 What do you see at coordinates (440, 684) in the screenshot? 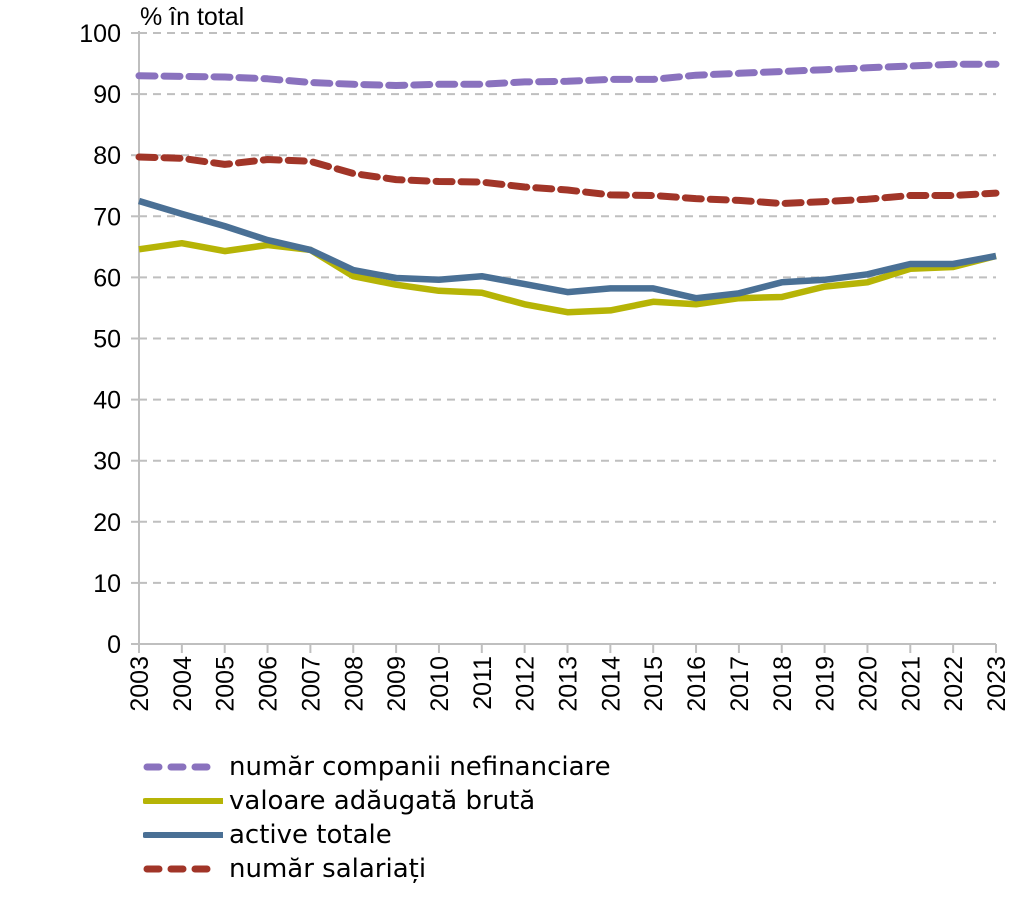
I see `x-tick-label: 2010` at bounding box center [440, 684].